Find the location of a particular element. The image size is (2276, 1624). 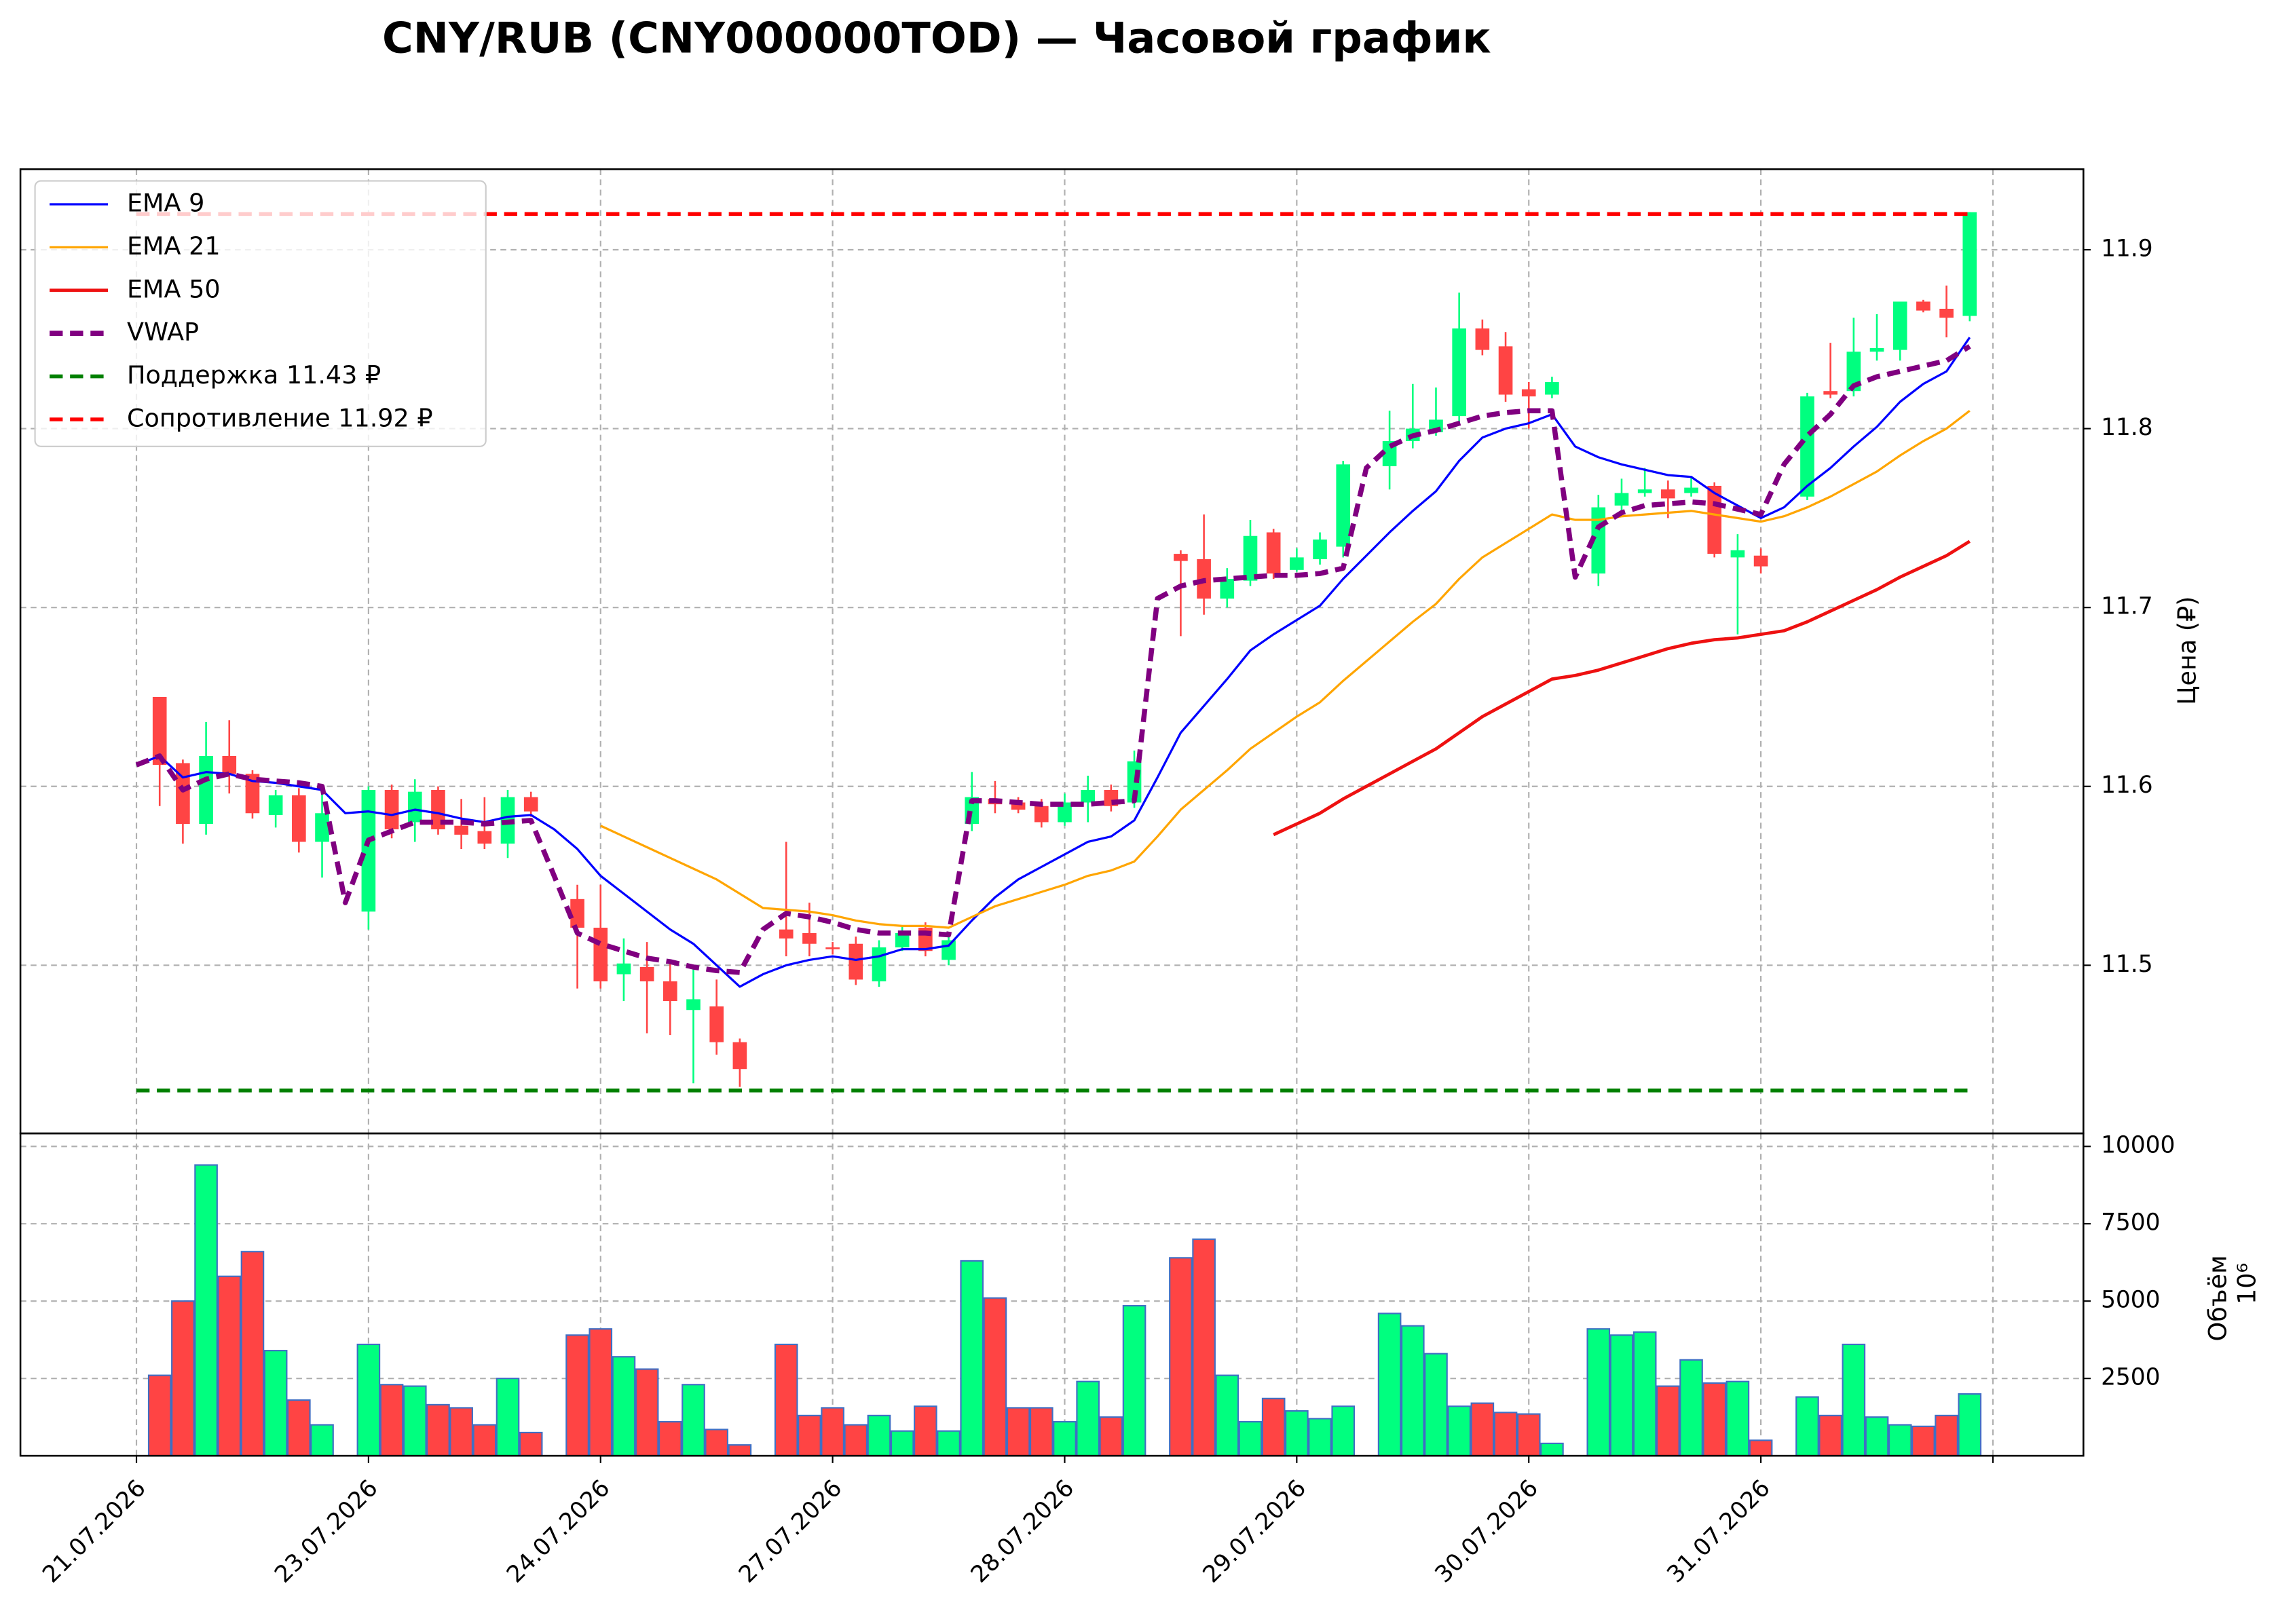

volume-offset-label: 10⁶ is located at coordinates (2247, 1283).